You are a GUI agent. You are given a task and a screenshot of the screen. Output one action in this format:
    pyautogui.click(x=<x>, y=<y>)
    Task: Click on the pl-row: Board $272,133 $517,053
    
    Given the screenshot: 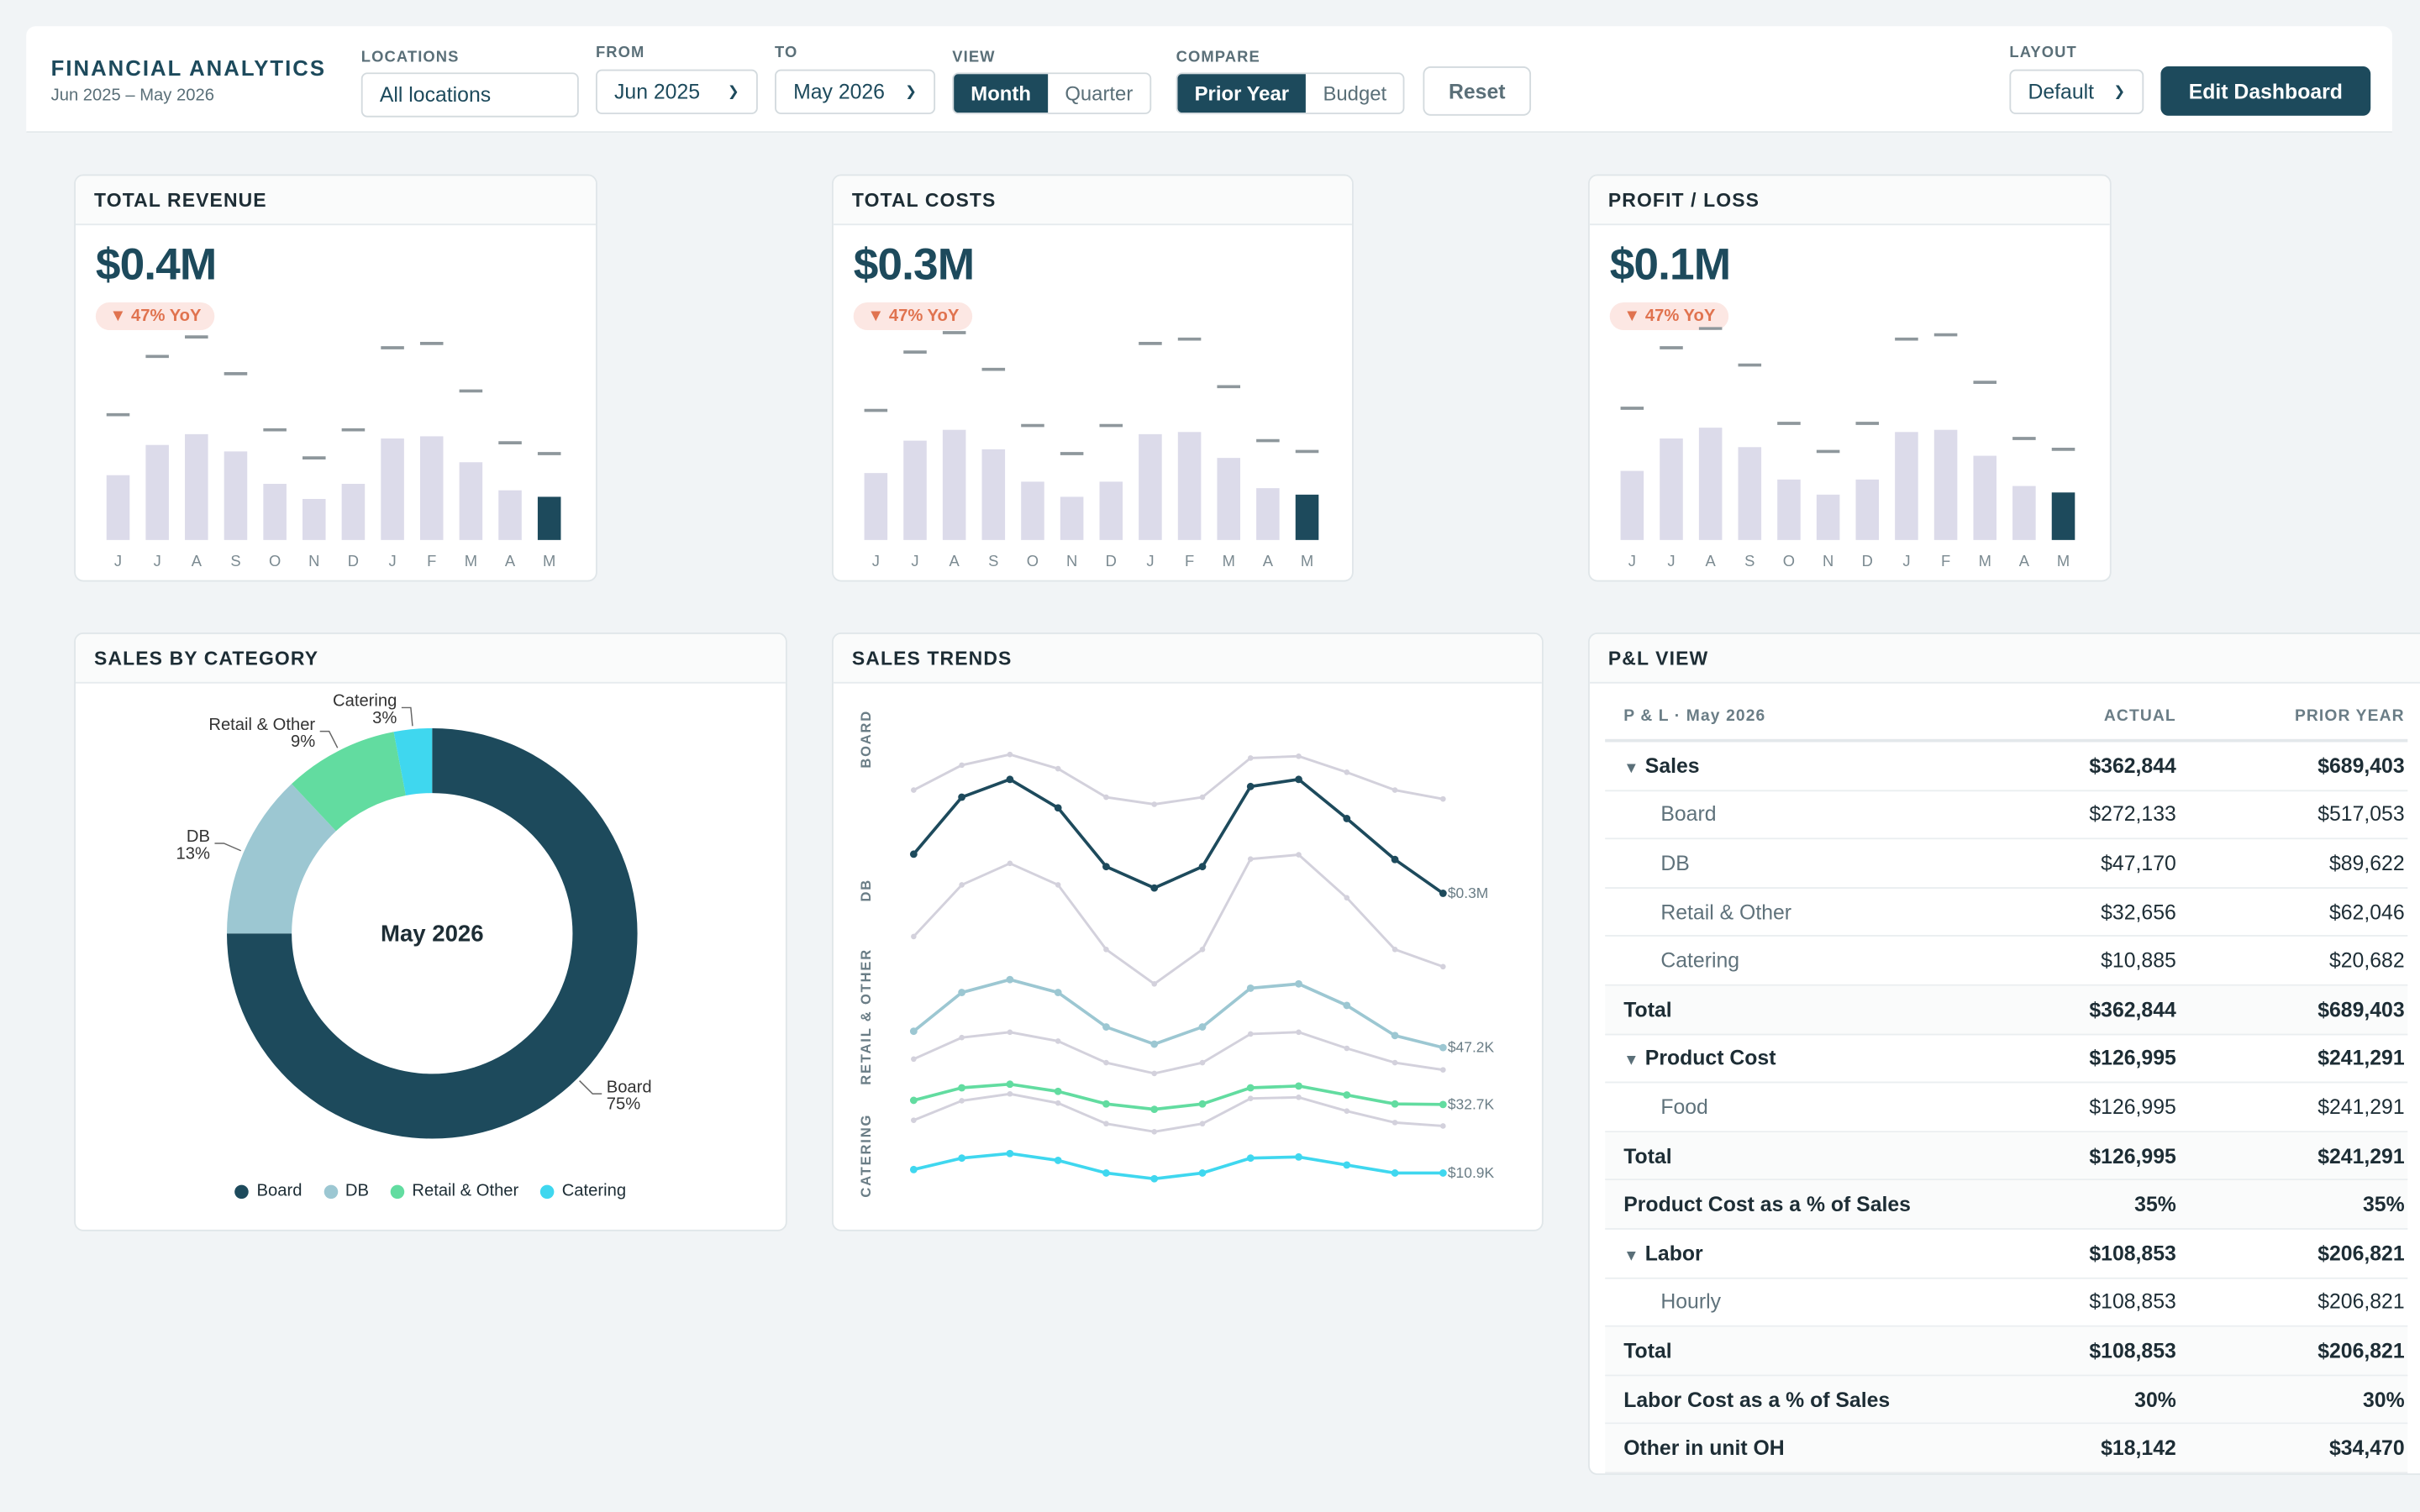 What is the action you would take?
    pyautogui.click(x=2006, y=815)
    